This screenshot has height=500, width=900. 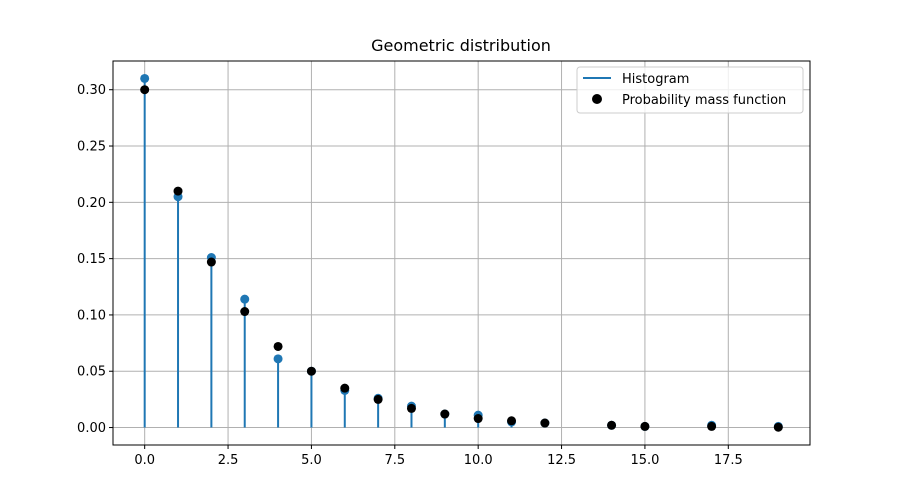 I want to click on legend-histogram-label: Histogram, so click(x=655, y=79).